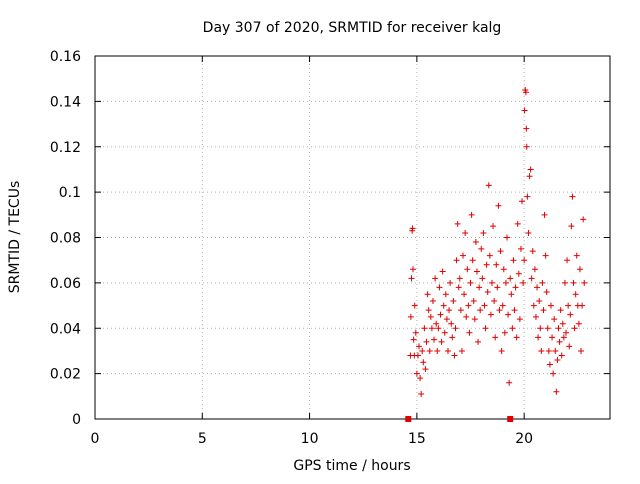 The height and width of the screenshot is (484, 640). What do you see at coordinates (459, 419) in the screenshot?
I see `bottom-markers` at bounding box center [459, 419].